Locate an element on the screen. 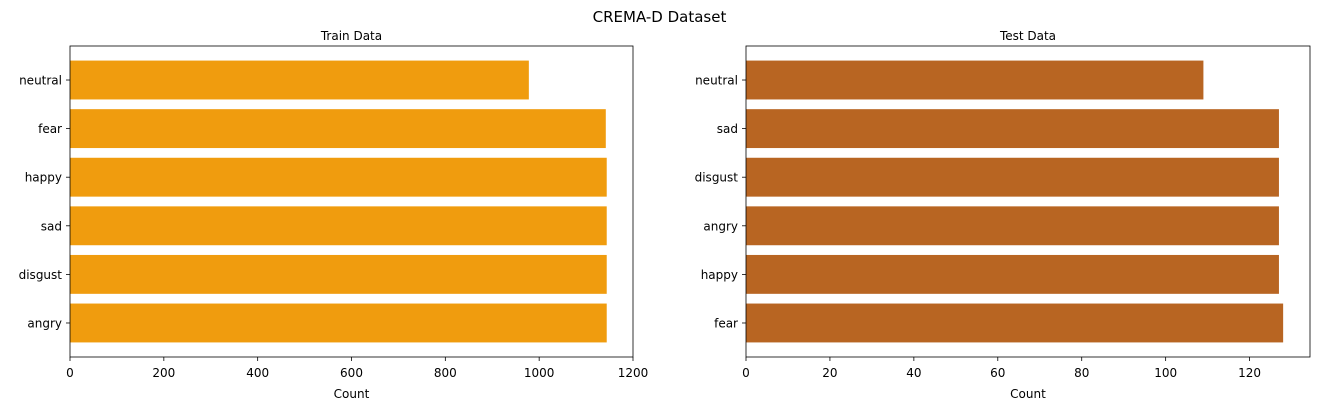 The image size is (1319, 415). x-tick-label: 80 is located at coordinates (1081, 373).